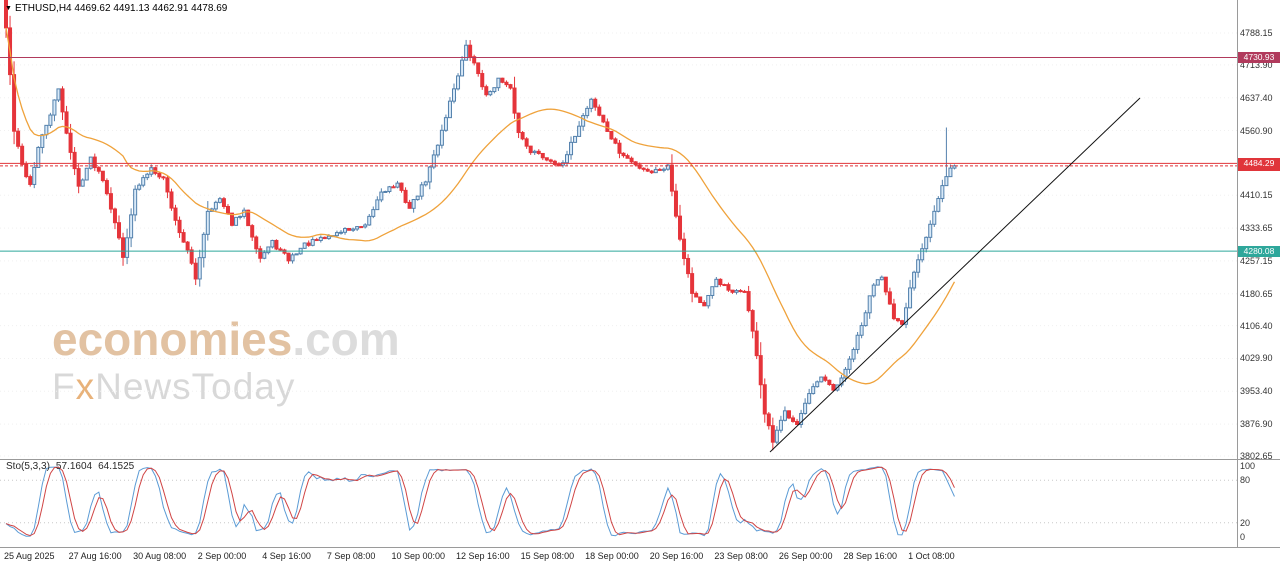 This screenshot has width=1280, height=567. Describe the element at coordinates (195, 386) in the screenshot. I see `watermark-fx-rest: NewsToday` at that location.